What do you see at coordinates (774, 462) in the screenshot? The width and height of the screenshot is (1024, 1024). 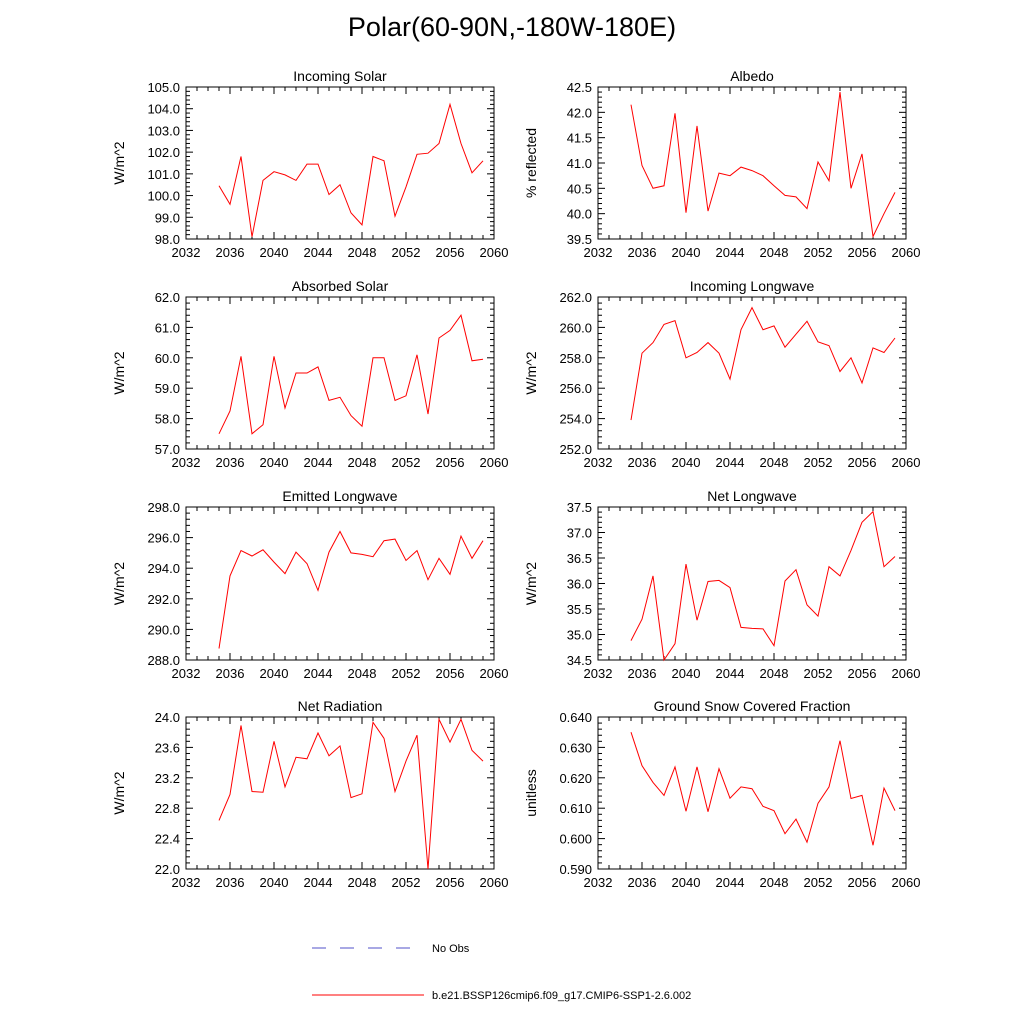 I see `panel-incoming-longwave-xtick-label: 2048` at bounding box center [774, 462].